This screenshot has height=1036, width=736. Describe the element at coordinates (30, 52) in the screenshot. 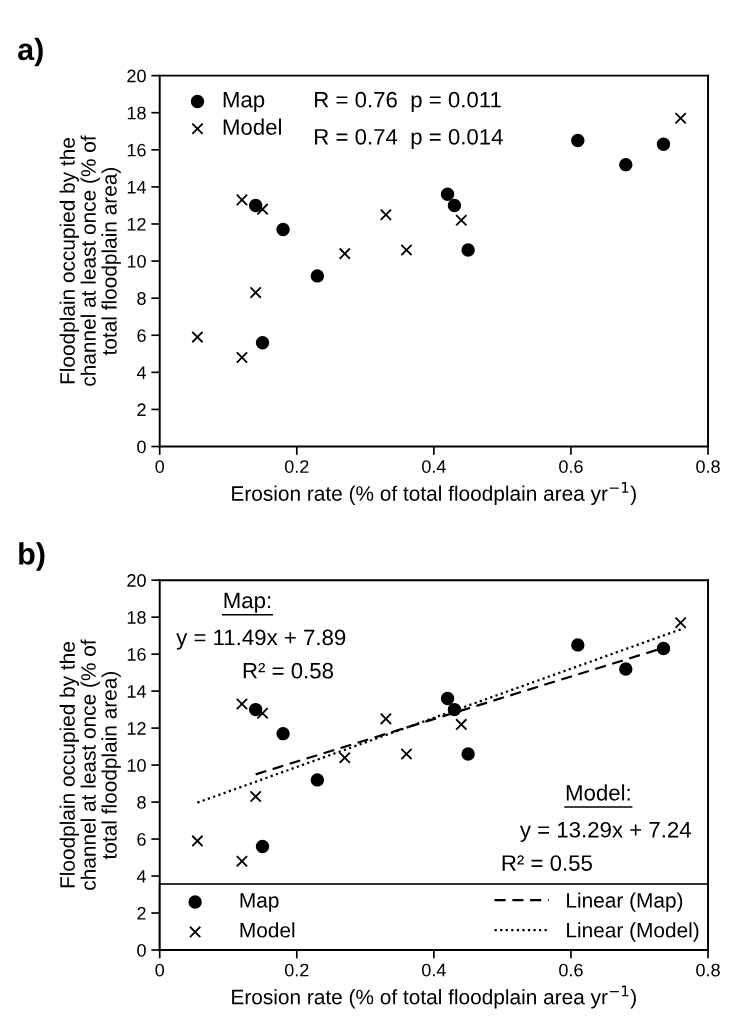

I see `chart-title: a)` at that location.